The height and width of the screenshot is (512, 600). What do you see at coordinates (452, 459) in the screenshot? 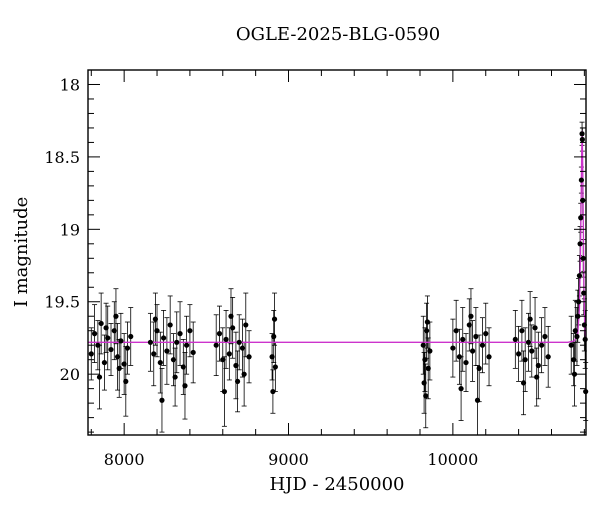
I see `x-tick-label: 10000` at bounding box center [452, 459].